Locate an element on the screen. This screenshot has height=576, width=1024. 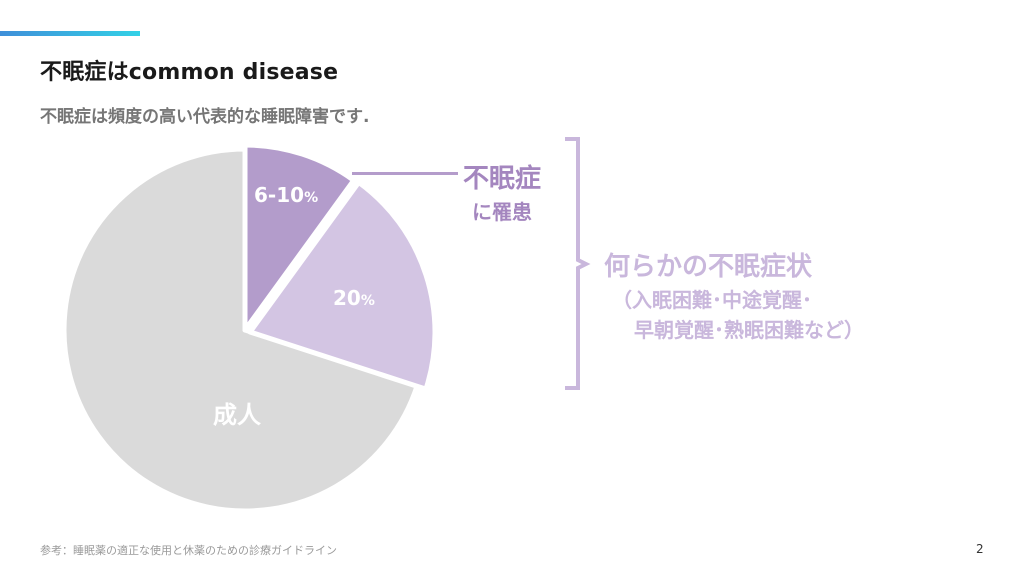
symptoms-detail-line1: （入眠困難･中途覚醒･ is located at coordinates (712, 300).